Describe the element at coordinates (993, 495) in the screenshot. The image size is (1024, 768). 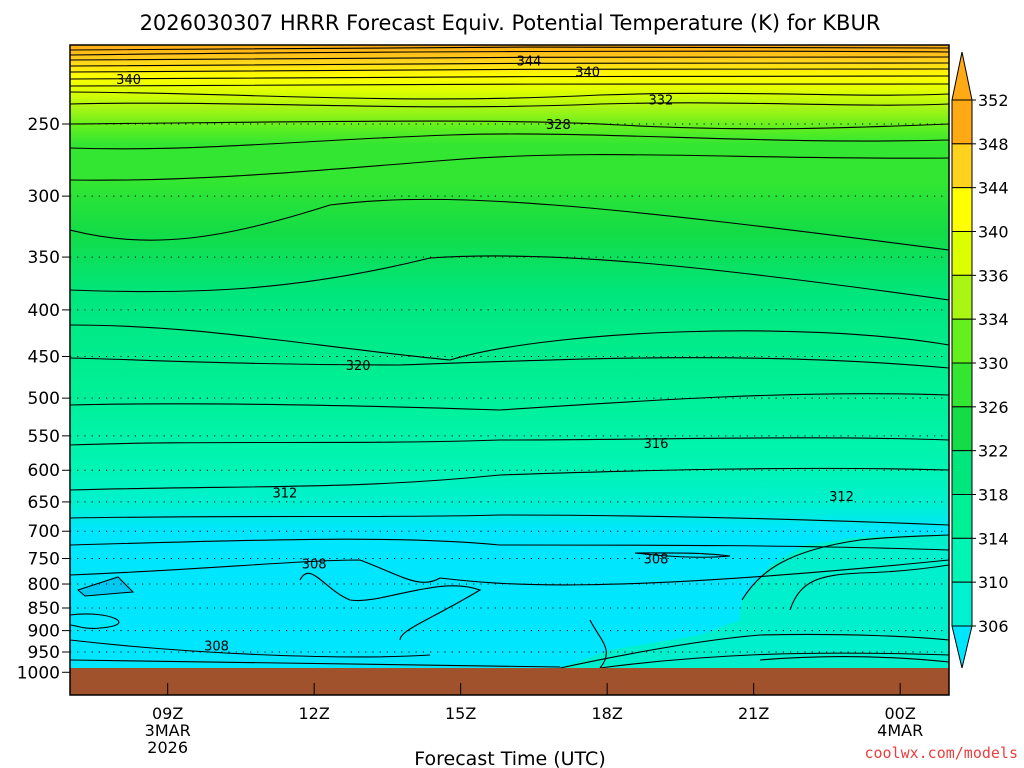
I see `colorbar-label: 318` at that location.